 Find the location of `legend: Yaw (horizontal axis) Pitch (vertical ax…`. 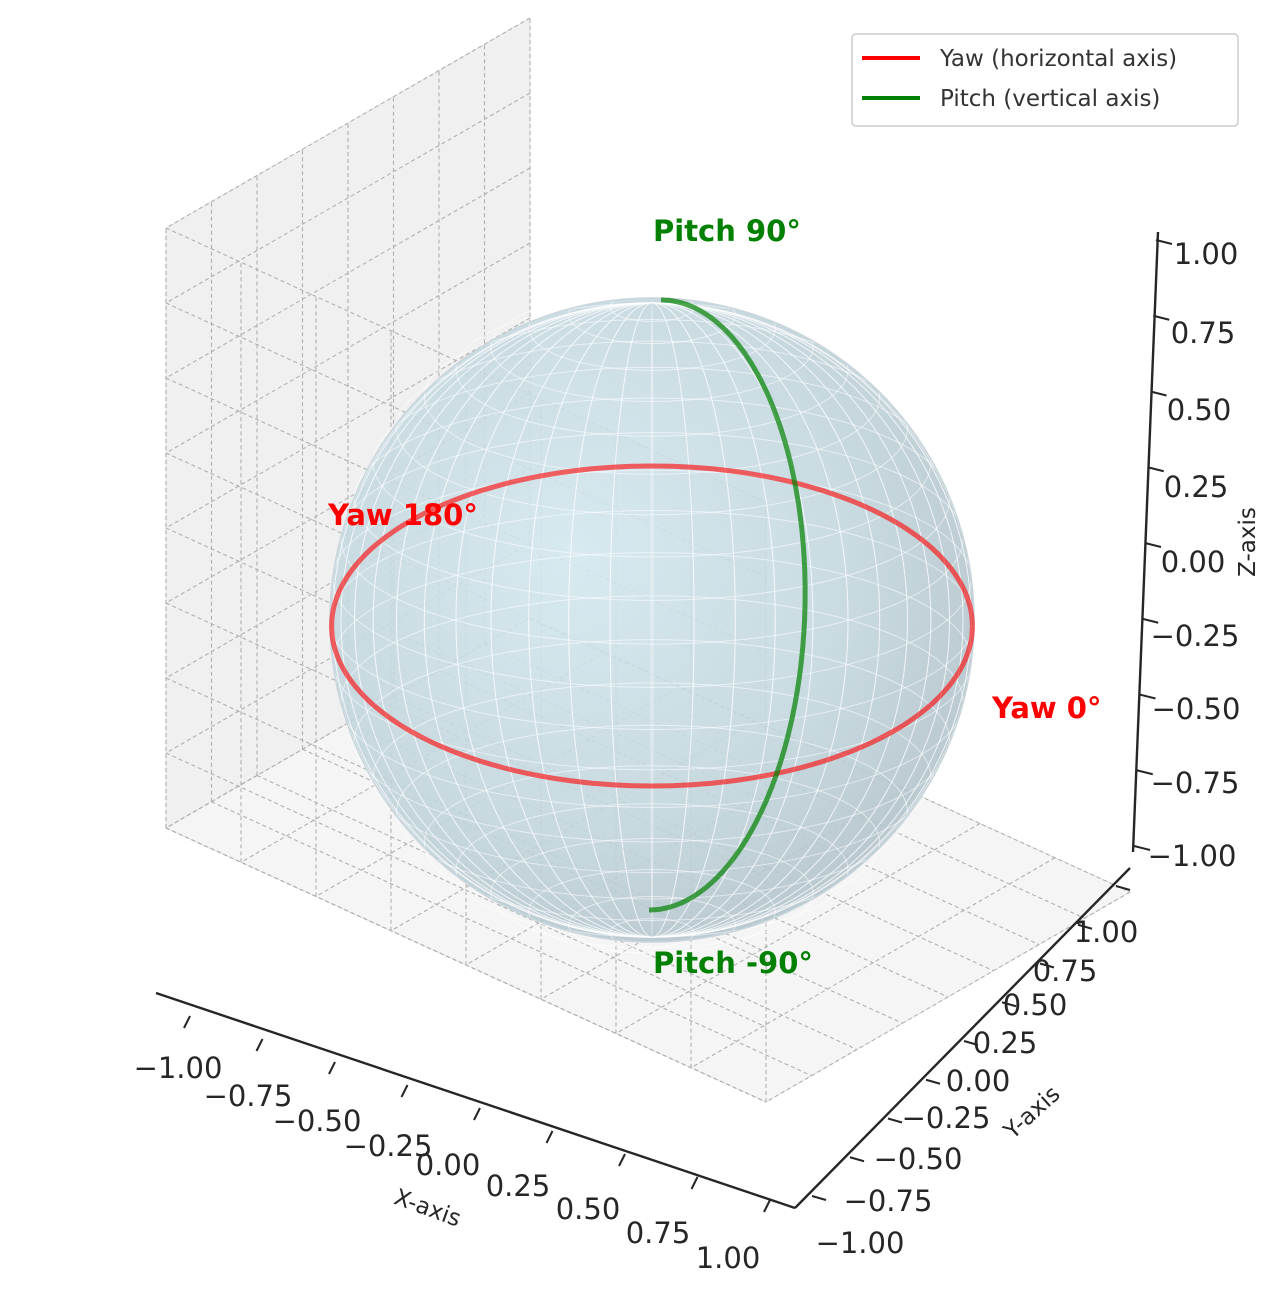

legend: Yaw (horizontal axis) Pitch (vertical ax… is located at coordinates (1045, 80).